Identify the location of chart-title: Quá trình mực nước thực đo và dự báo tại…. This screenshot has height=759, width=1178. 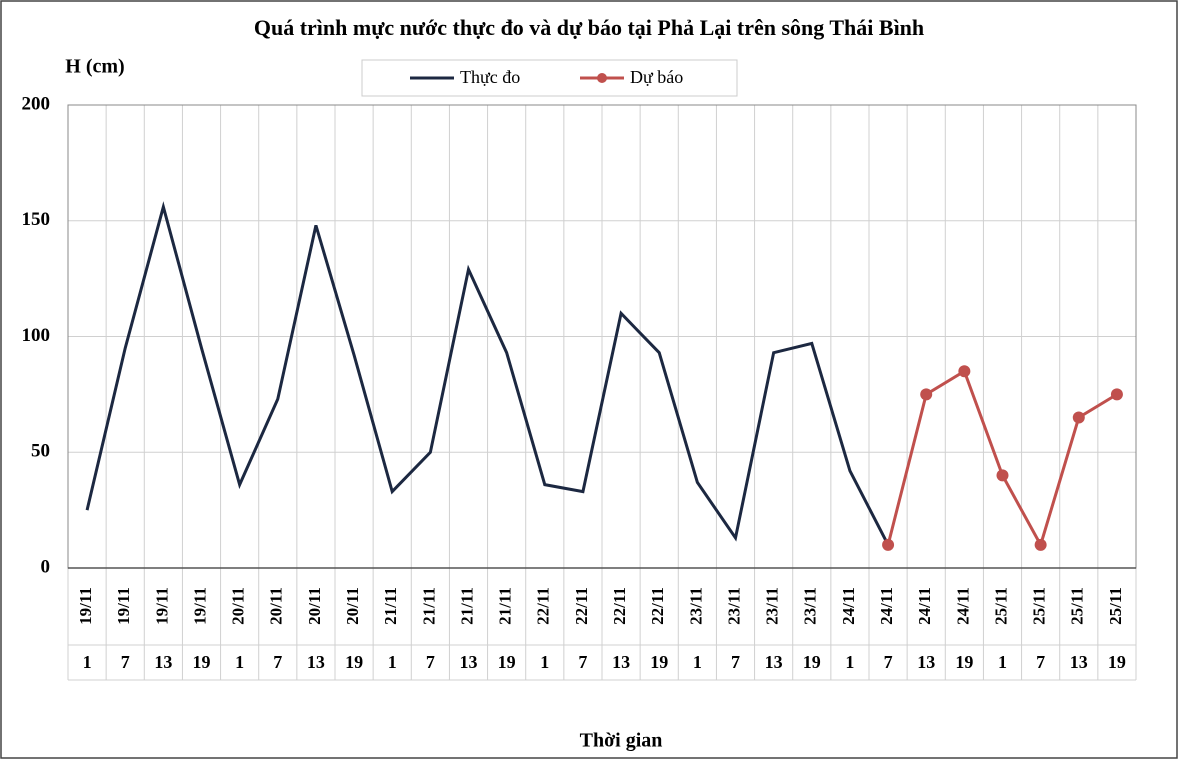
(589, 27).